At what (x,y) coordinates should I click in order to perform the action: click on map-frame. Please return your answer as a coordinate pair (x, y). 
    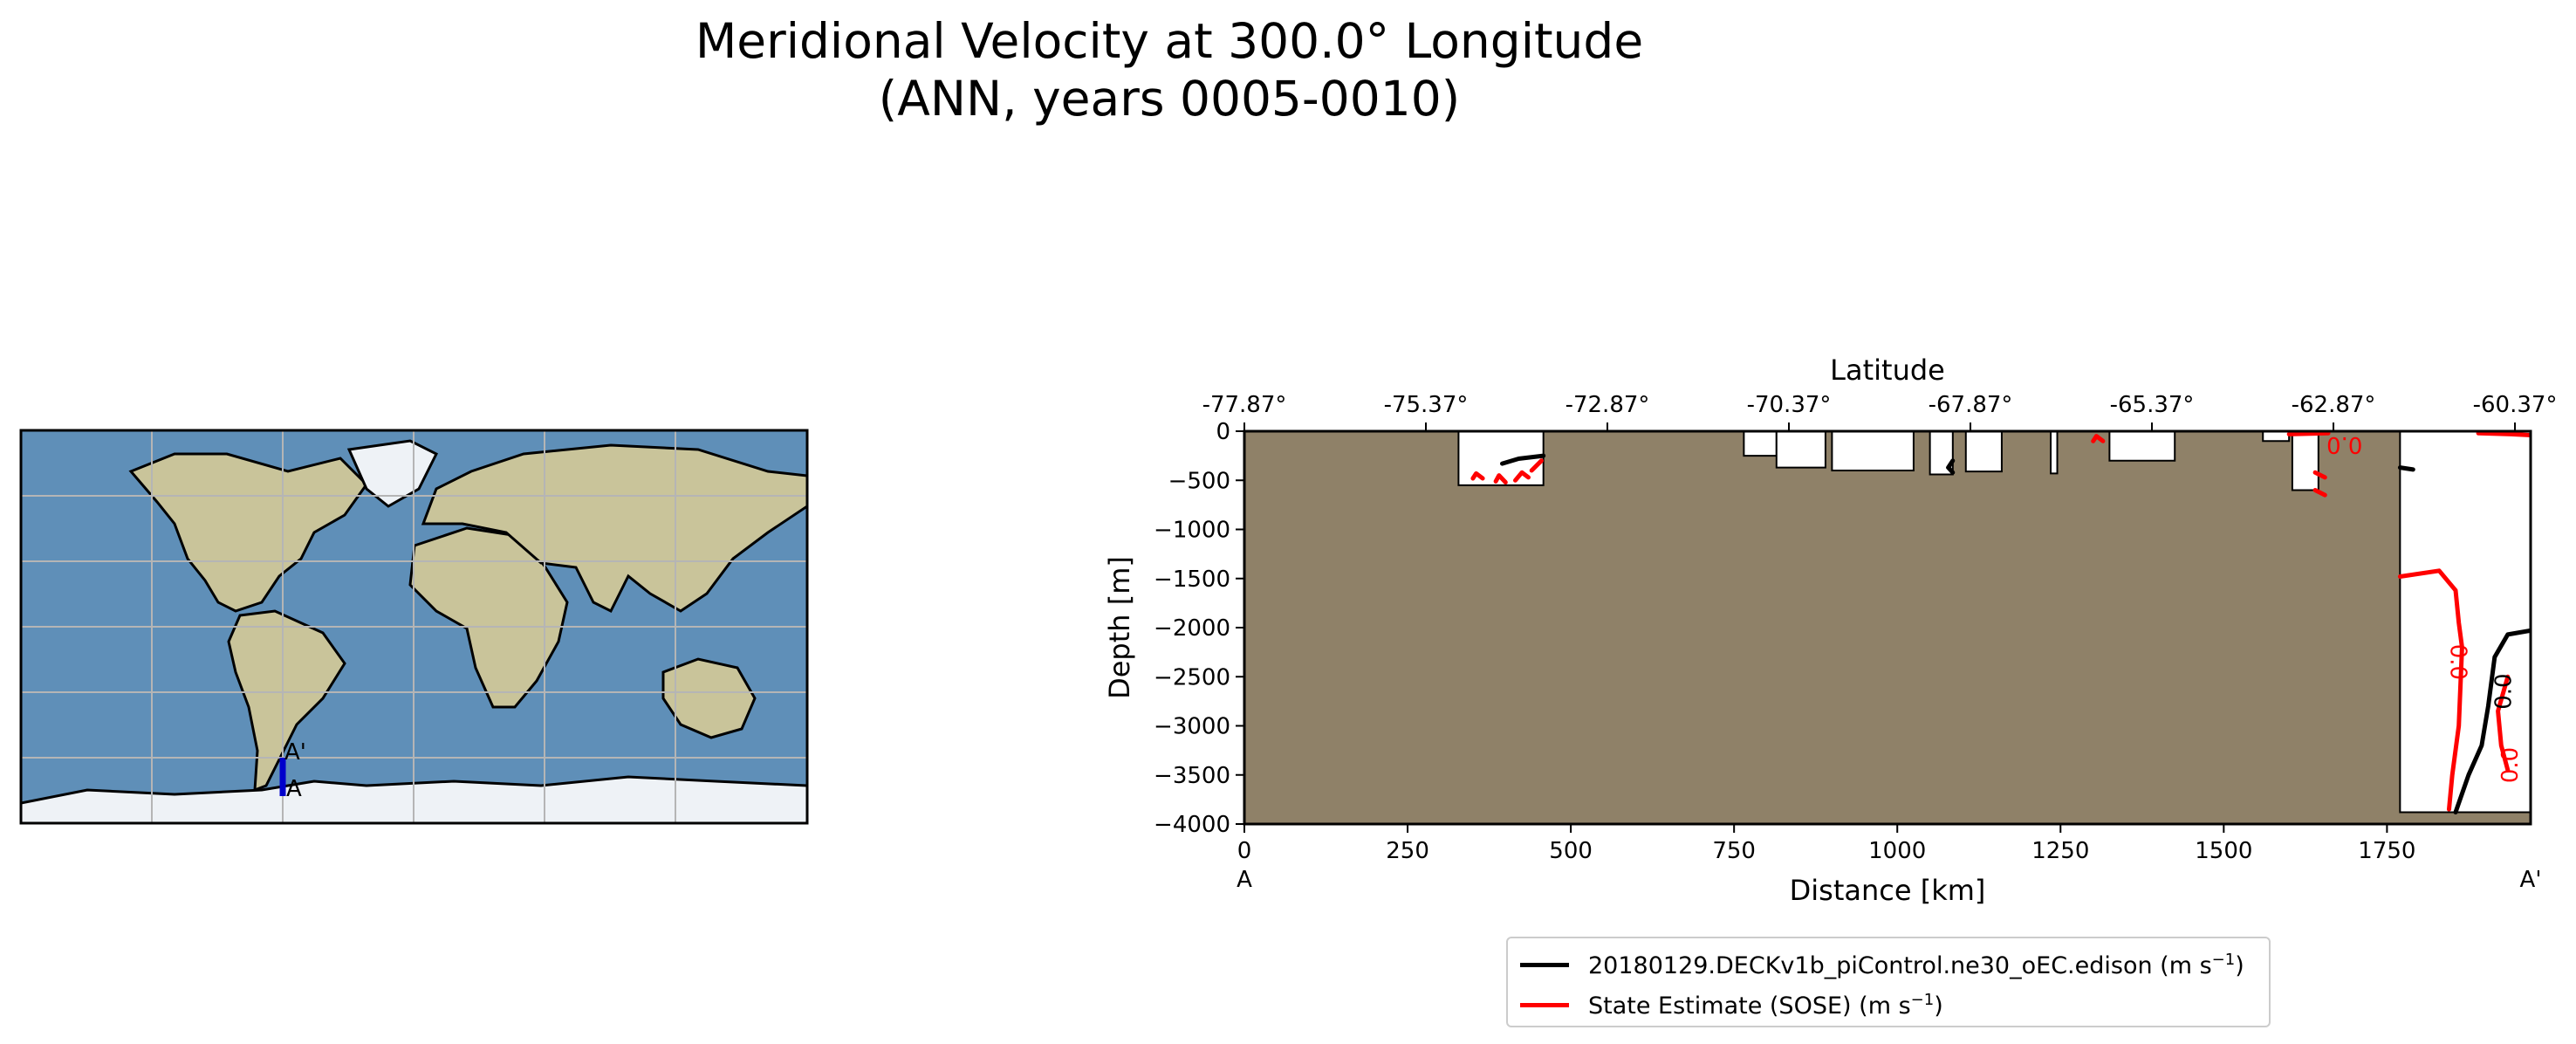
    Looking at the image, I should click on (414, 627).